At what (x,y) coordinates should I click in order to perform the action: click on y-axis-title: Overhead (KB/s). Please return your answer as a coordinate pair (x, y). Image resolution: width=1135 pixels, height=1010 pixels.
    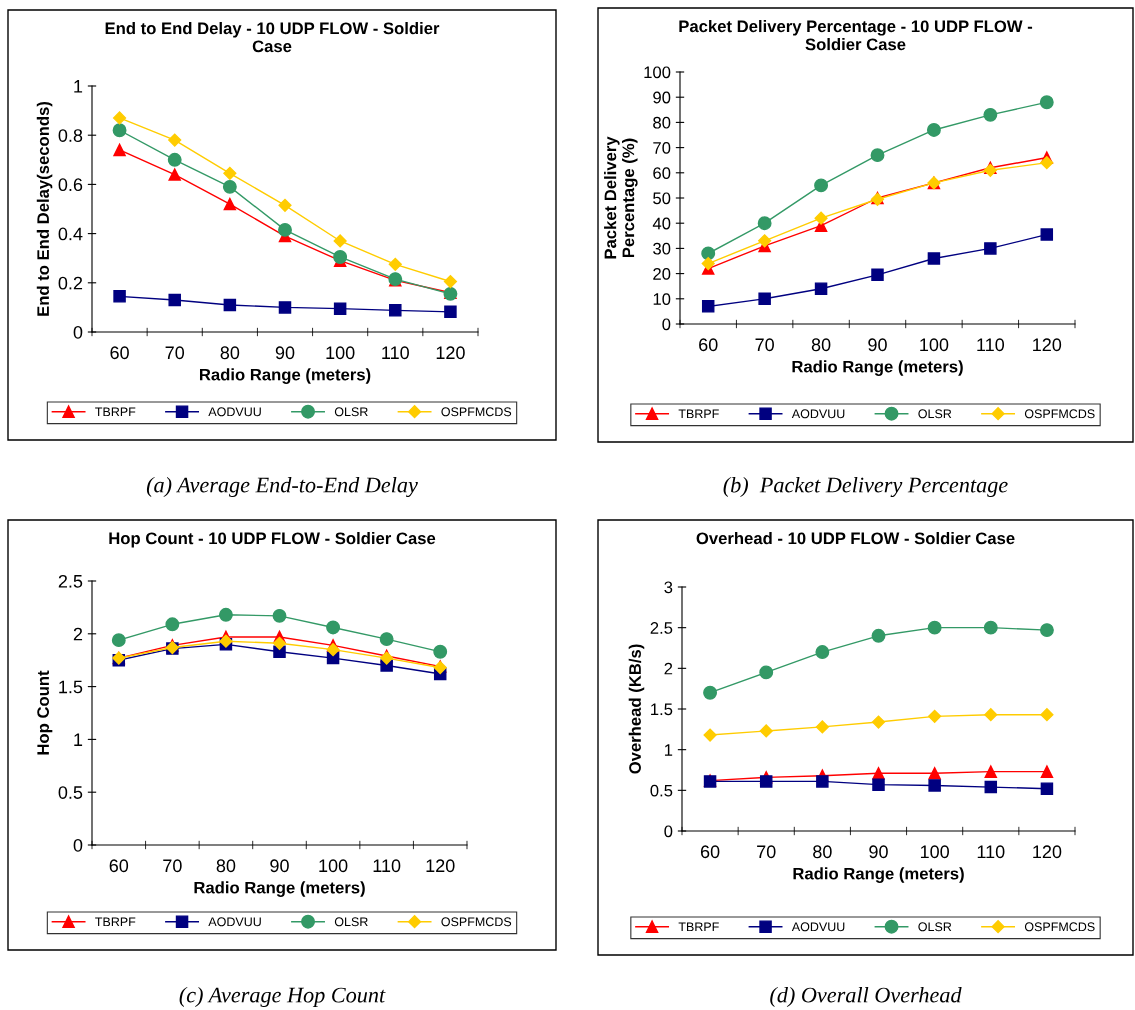
    Looking at the image, I should click on (636, 709).